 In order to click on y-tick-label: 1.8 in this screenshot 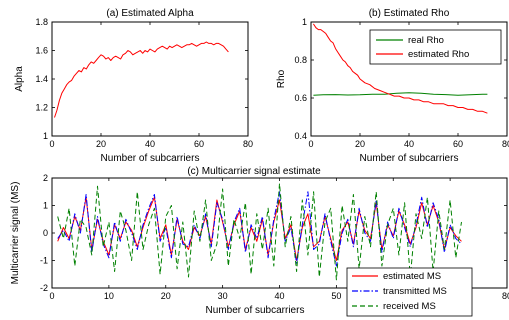, I will do `click(41, 22)`.